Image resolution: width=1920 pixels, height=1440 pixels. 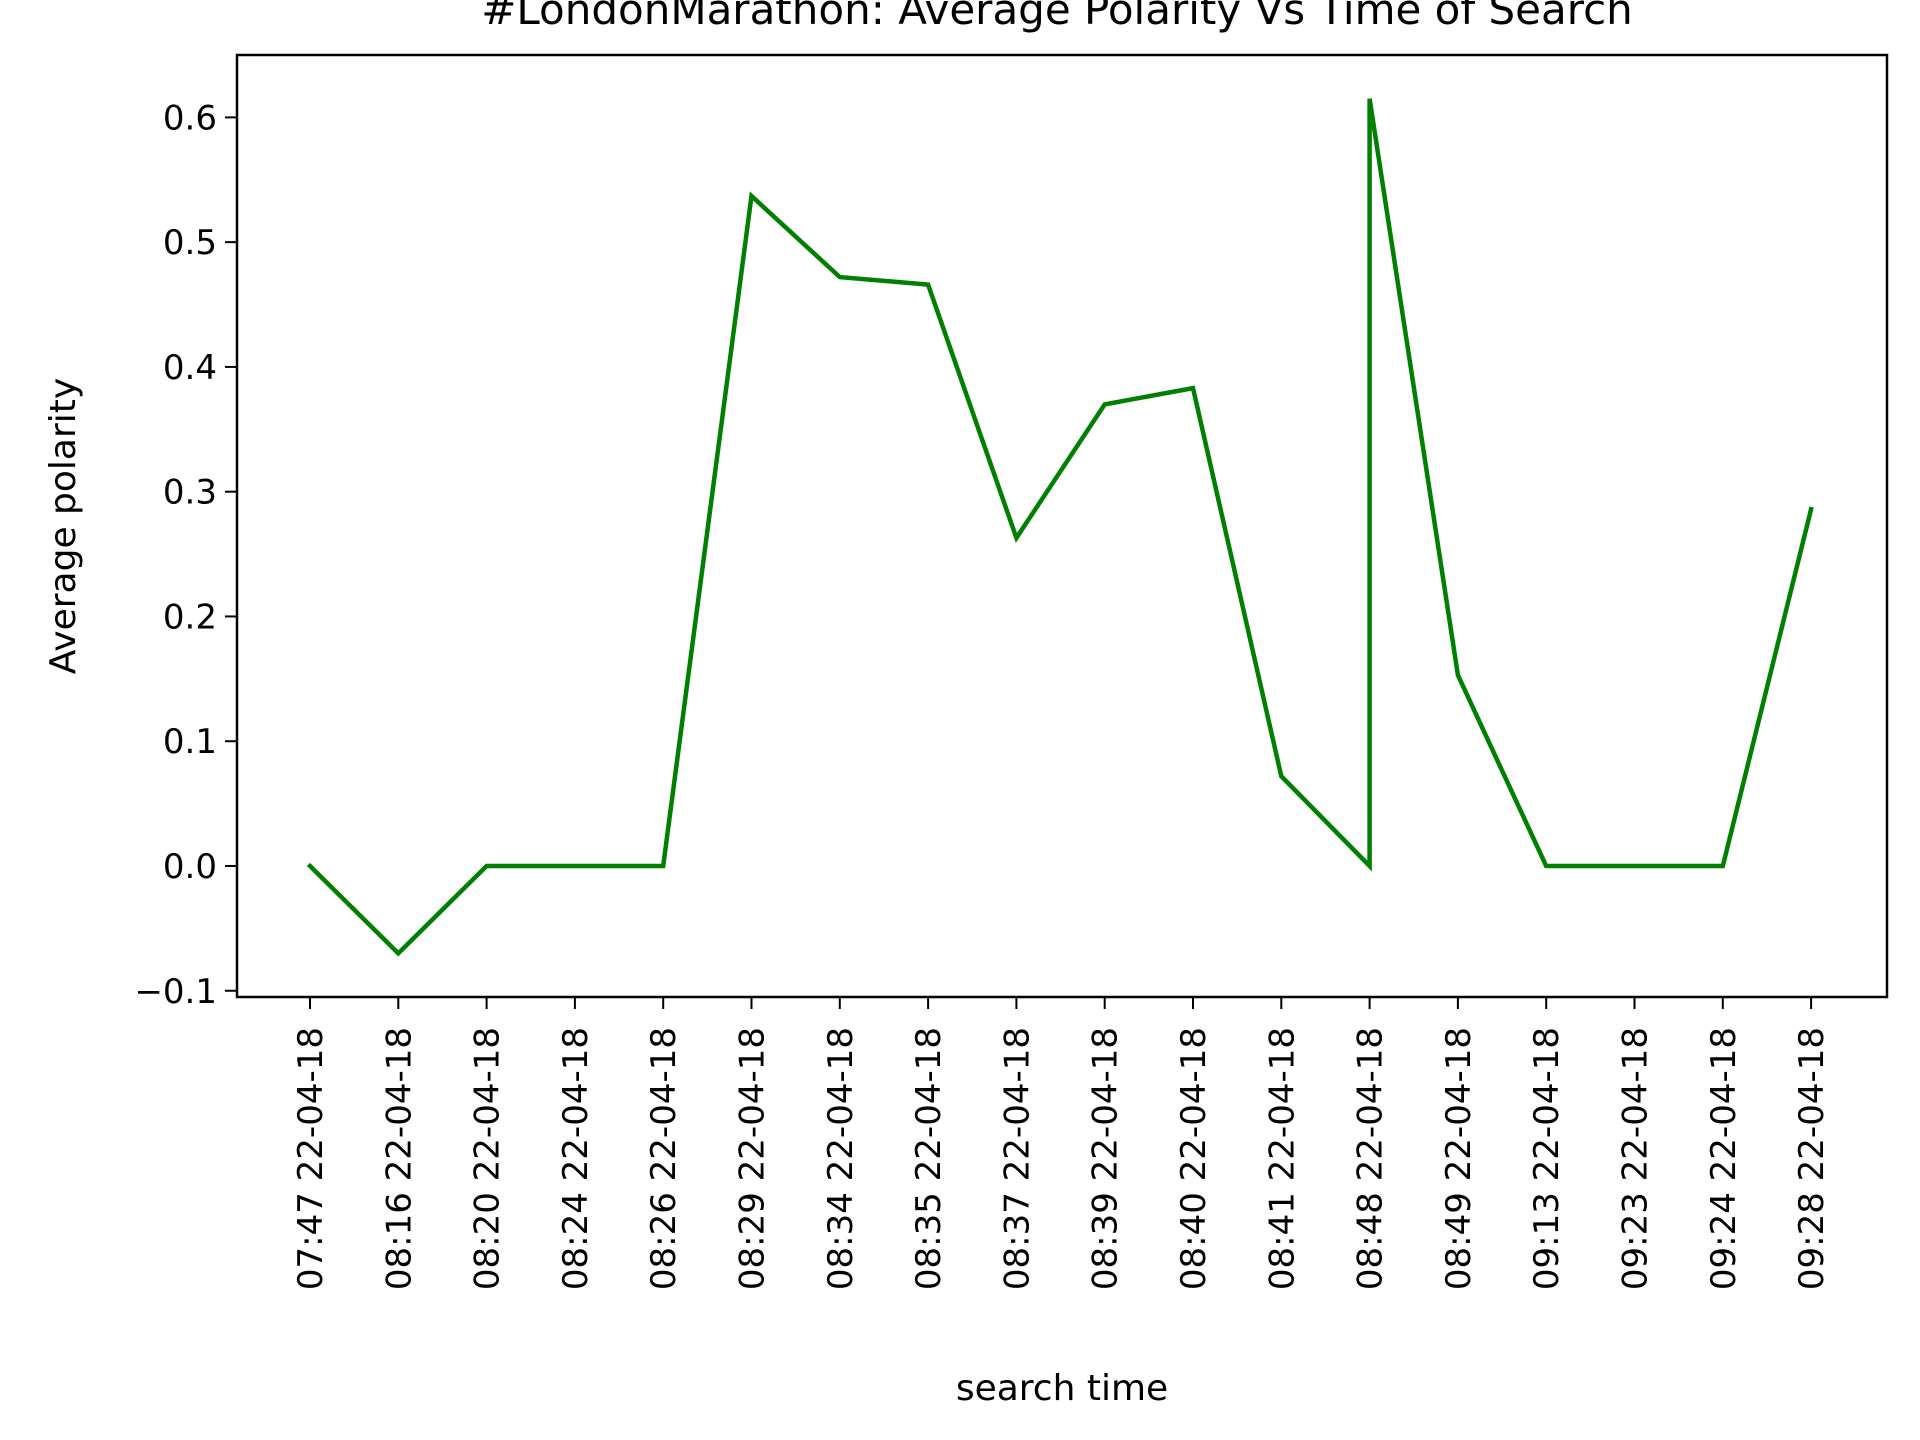 I want to click on x-tick-label: 08:20 22-04-18, so click(x=488, y=1158).